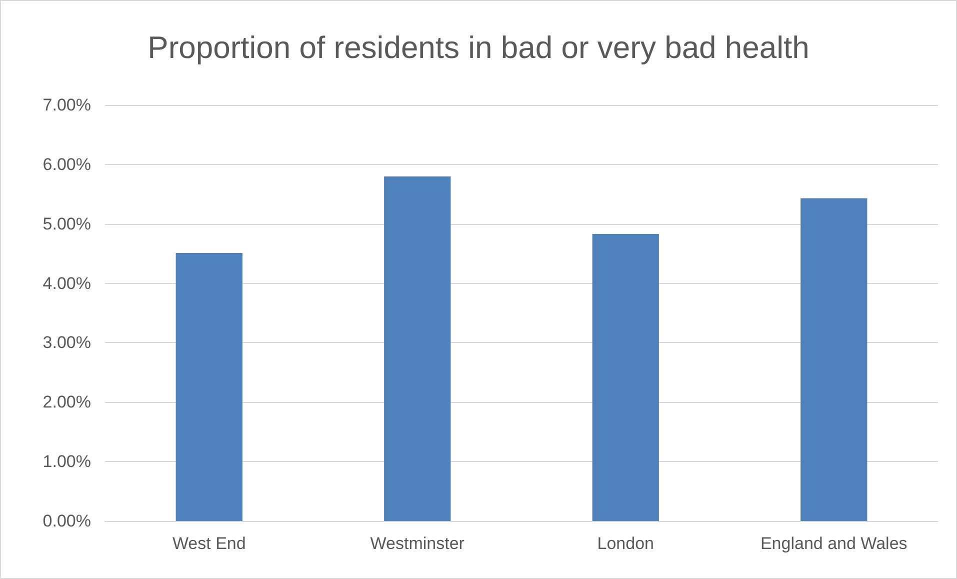  Describe the element at coordinates (66, 342) in the screenshot. I see `y-tick-label: 3.00%` at that location.